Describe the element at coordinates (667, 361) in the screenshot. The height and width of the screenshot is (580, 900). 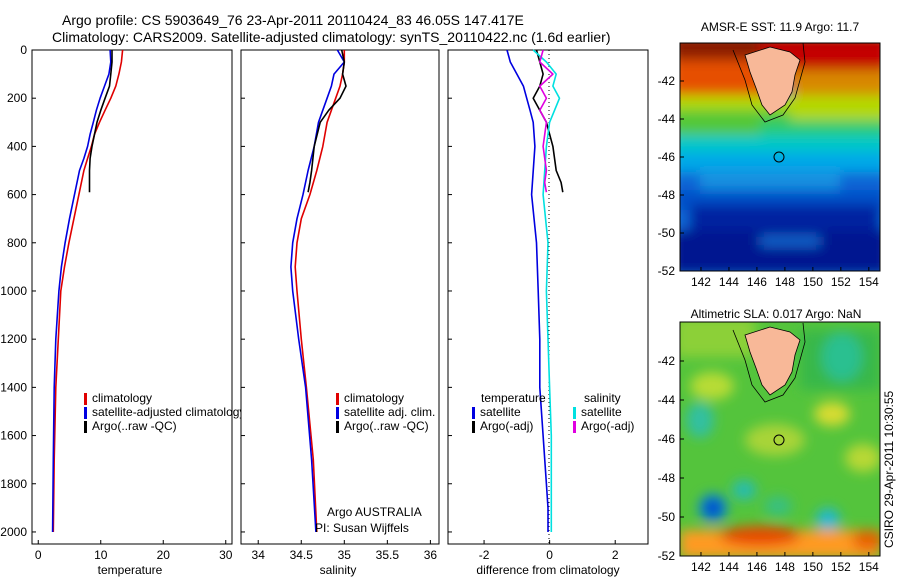
I see `sla_map-ytick-label: -42` at that location.